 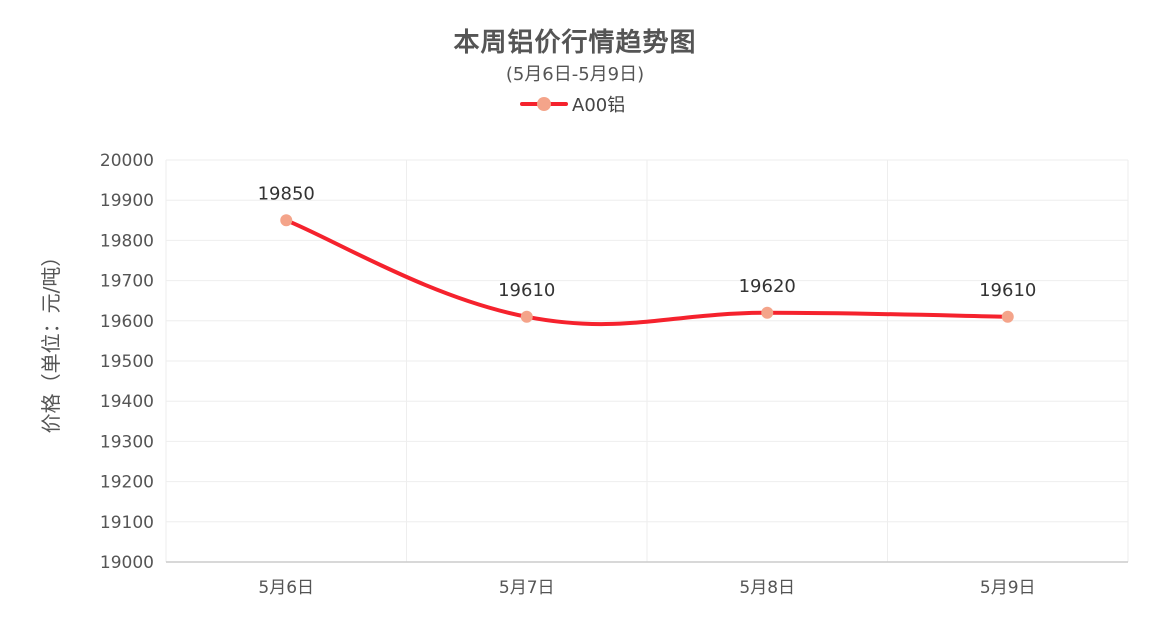 What do you see at coordinates (127, 322) in the screenshot?
I see `y-tick-label: 19600` at bounding box center [127, 322].